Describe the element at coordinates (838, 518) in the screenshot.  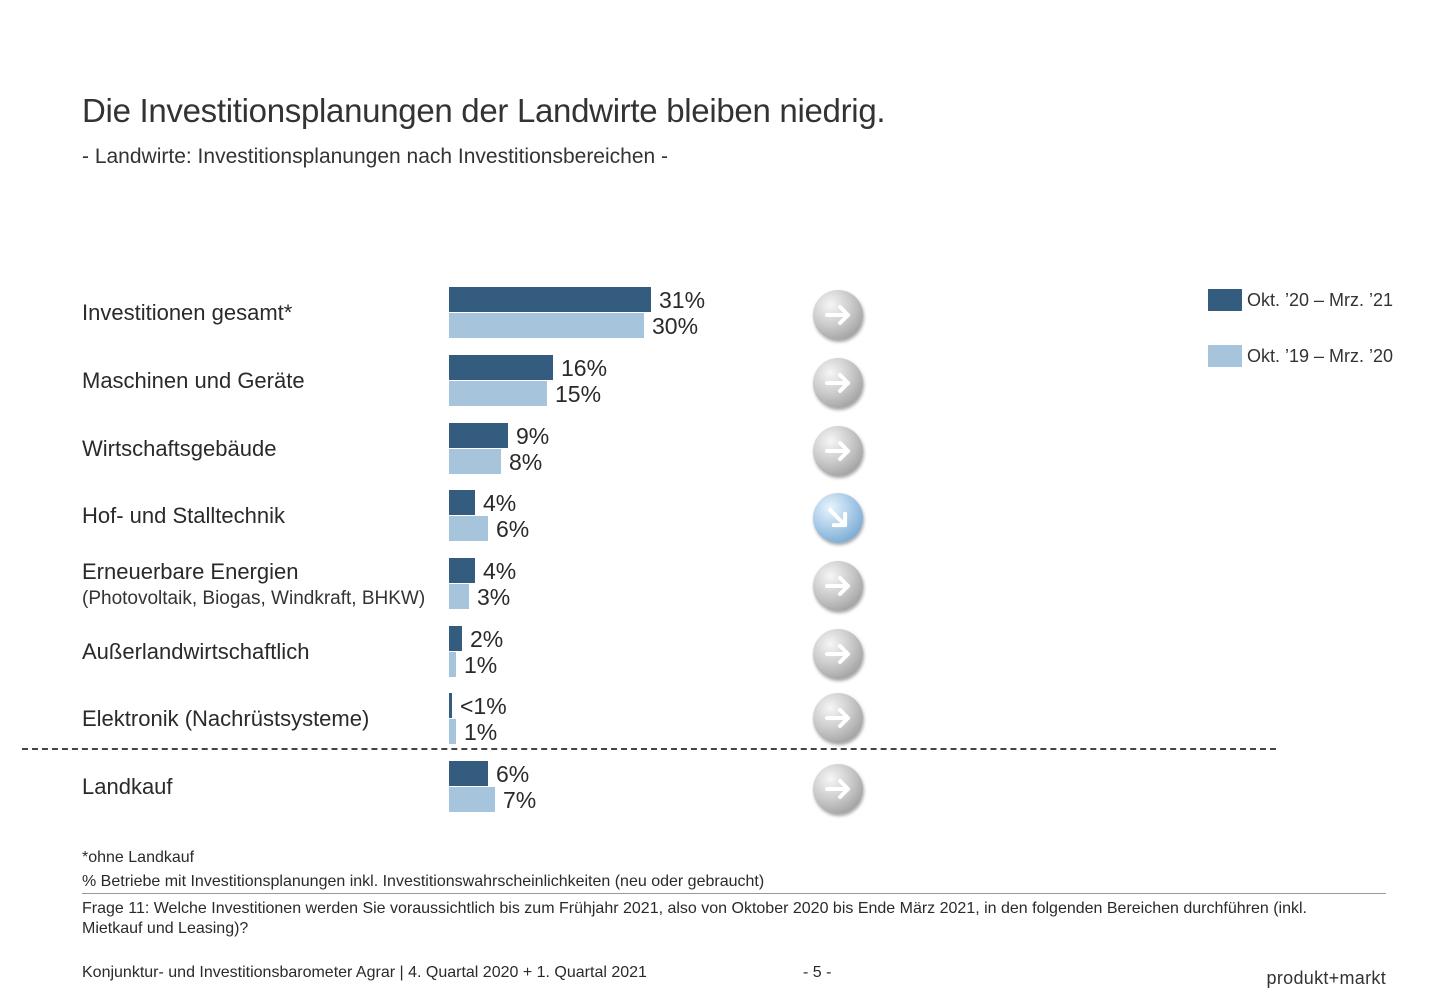
I see `arrow-down-right-icon` at that location.